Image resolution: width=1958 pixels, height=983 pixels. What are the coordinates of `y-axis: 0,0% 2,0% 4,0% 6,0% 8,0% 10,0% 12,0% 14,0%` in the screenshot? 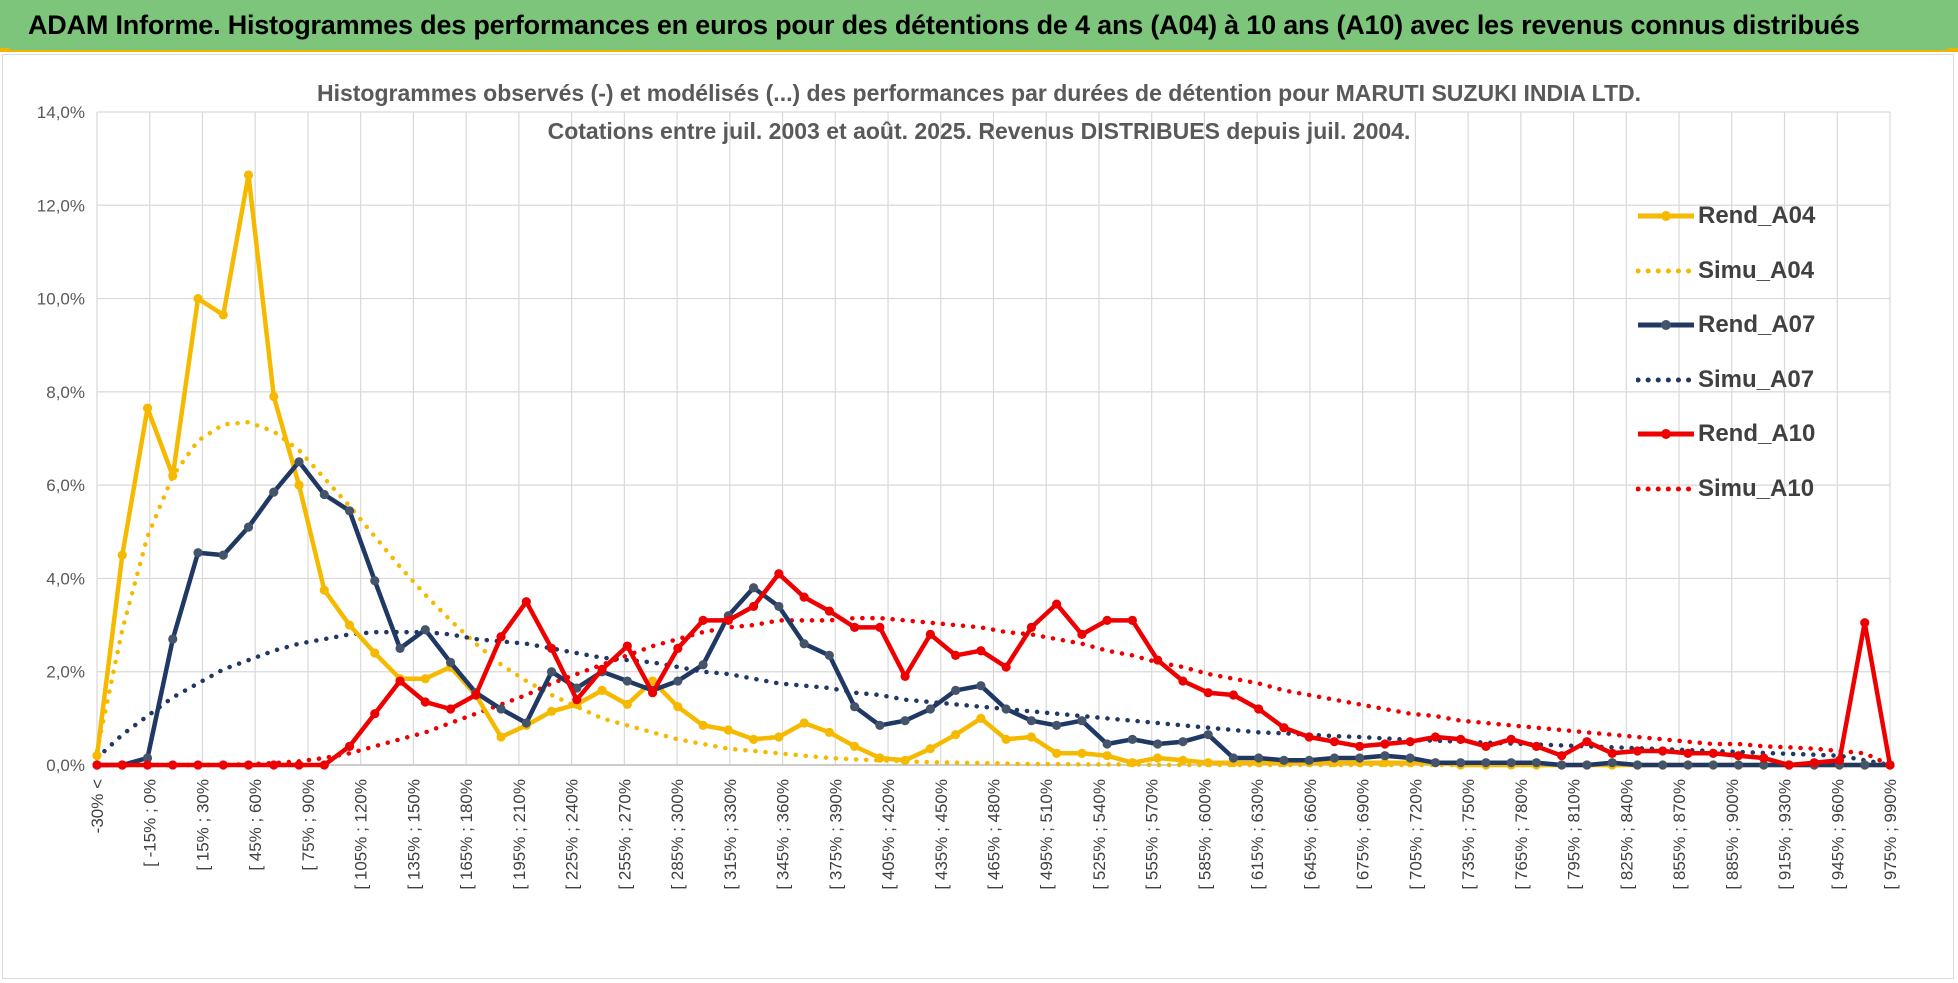 It's located at (61, 439).